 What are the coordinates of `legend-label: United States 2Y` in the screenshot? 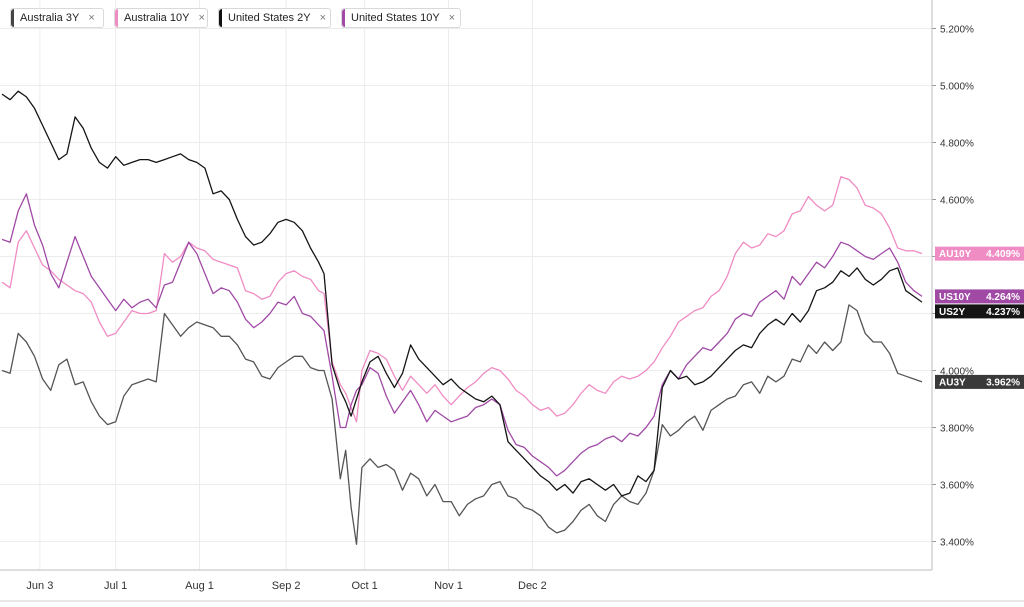 It's located at (269, 18).